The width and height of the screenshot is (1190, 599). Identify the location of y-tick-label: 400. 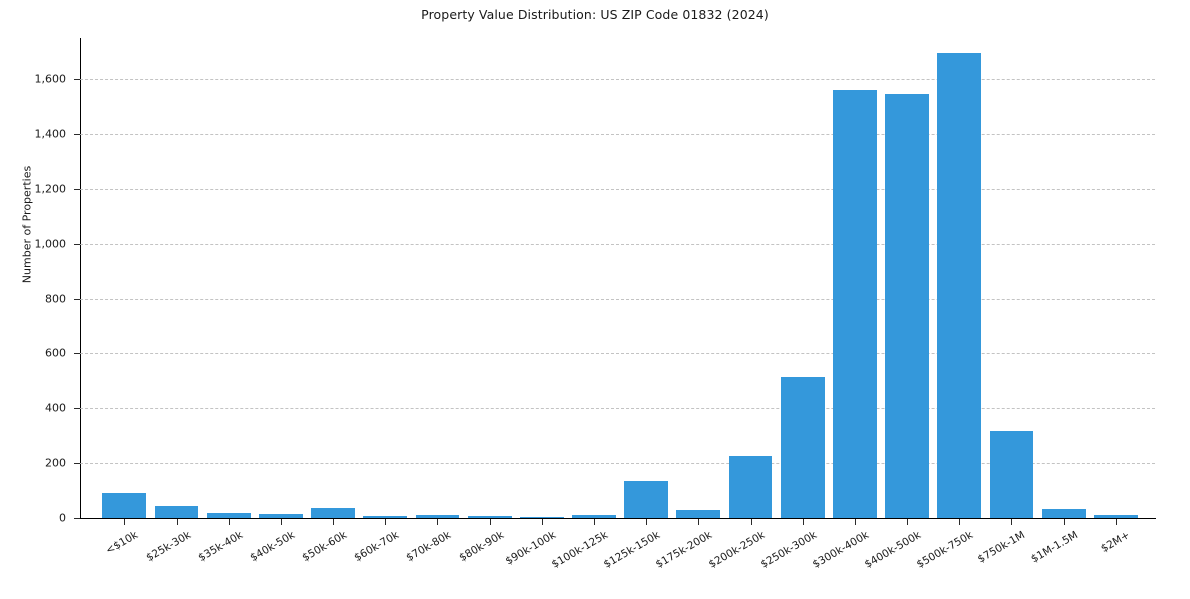
(55, 408).